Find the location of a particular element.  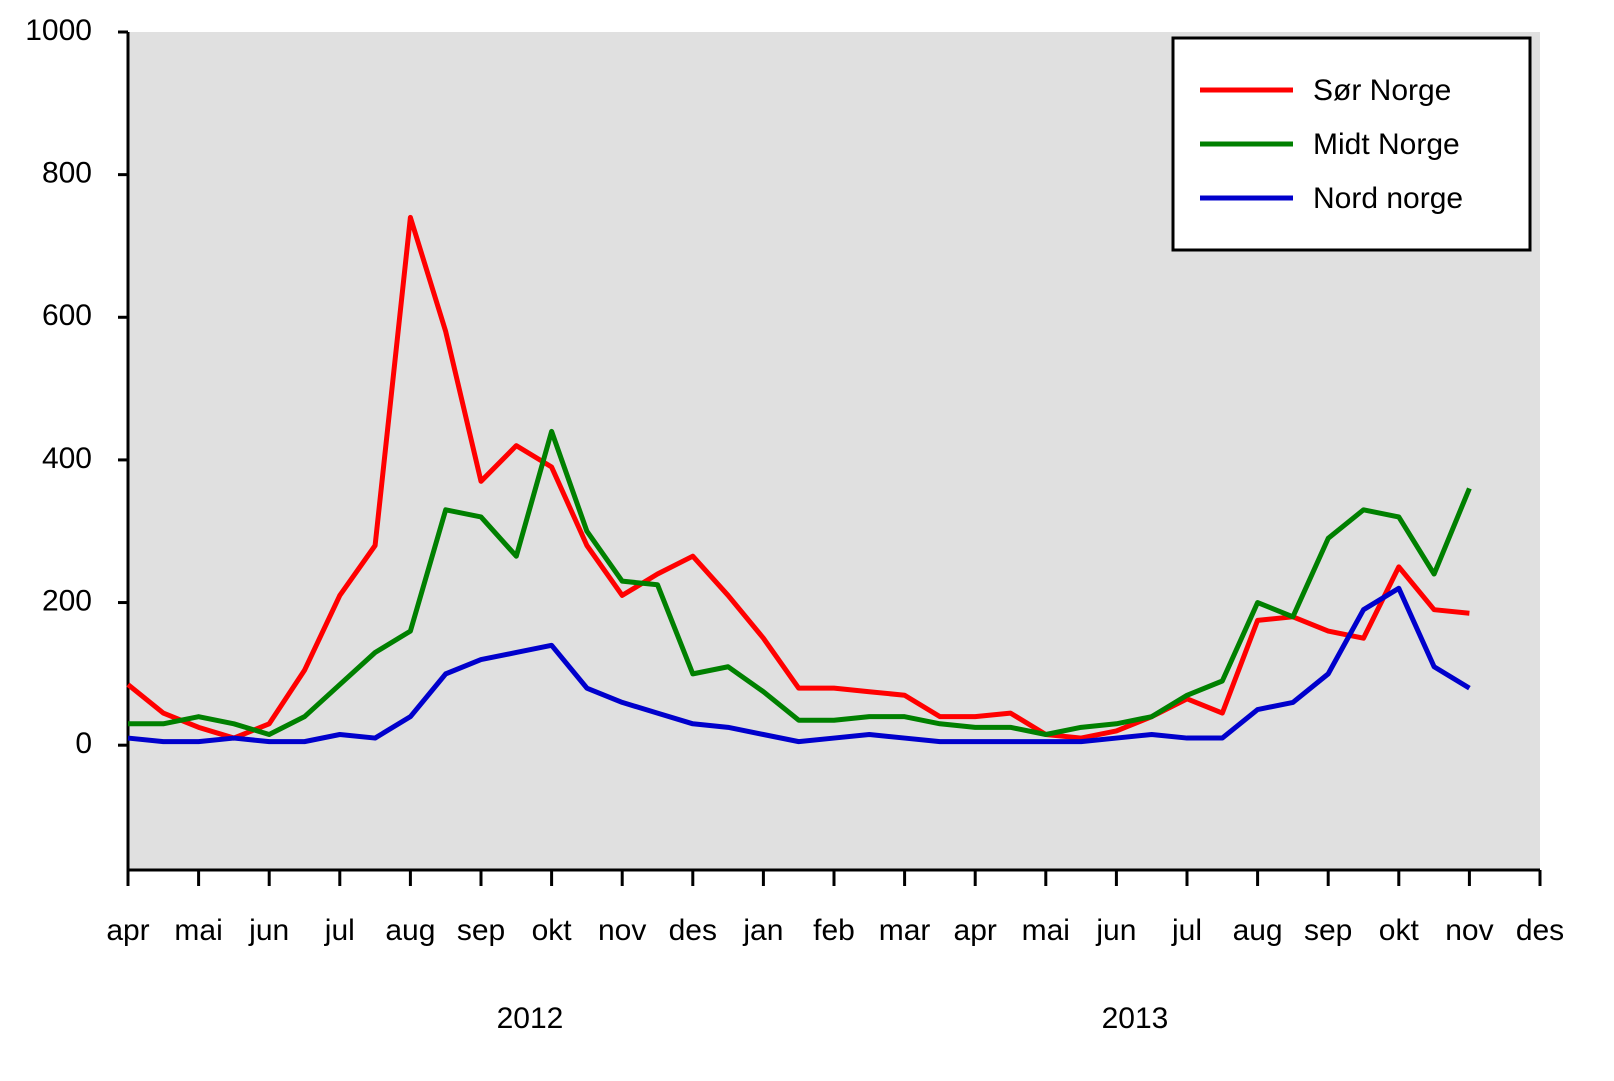

y-tick-label: 1000 is located at coordinates (58, 30).